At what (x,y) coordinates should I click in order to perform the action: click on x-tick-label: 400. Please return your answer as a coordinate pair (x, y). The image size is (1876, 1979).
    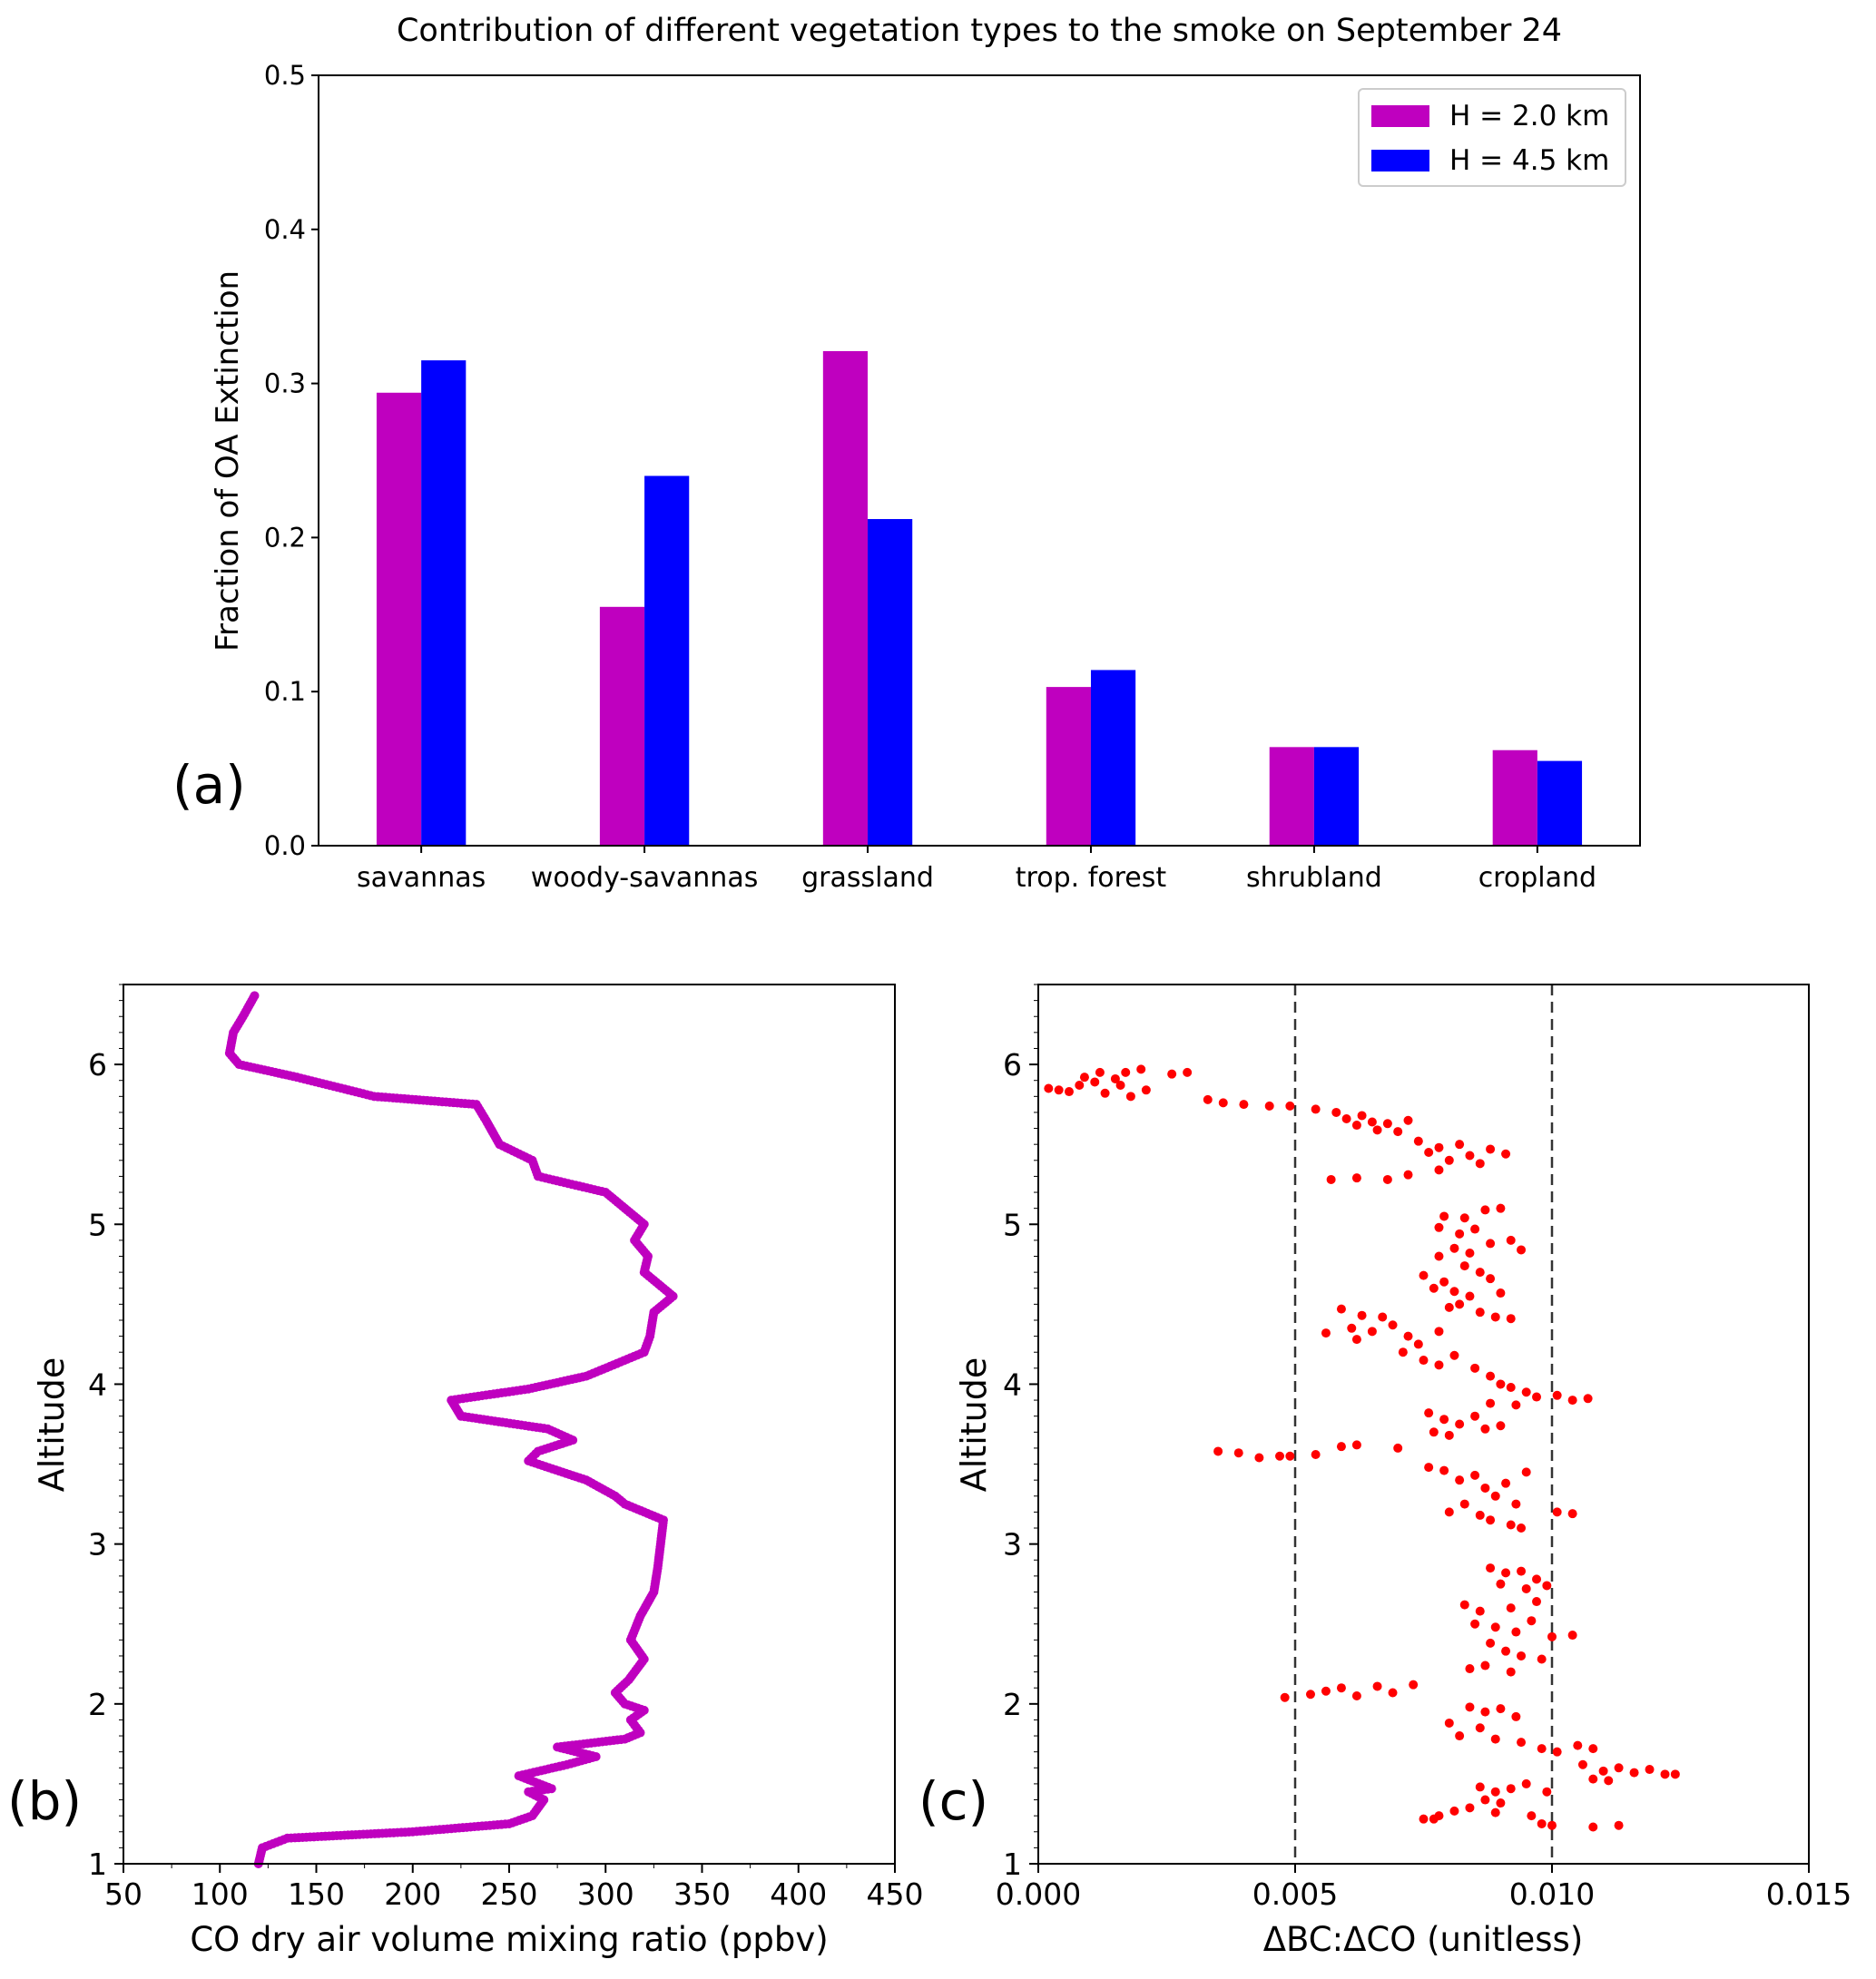
    Looking at the image, I should click on (799, 1894).